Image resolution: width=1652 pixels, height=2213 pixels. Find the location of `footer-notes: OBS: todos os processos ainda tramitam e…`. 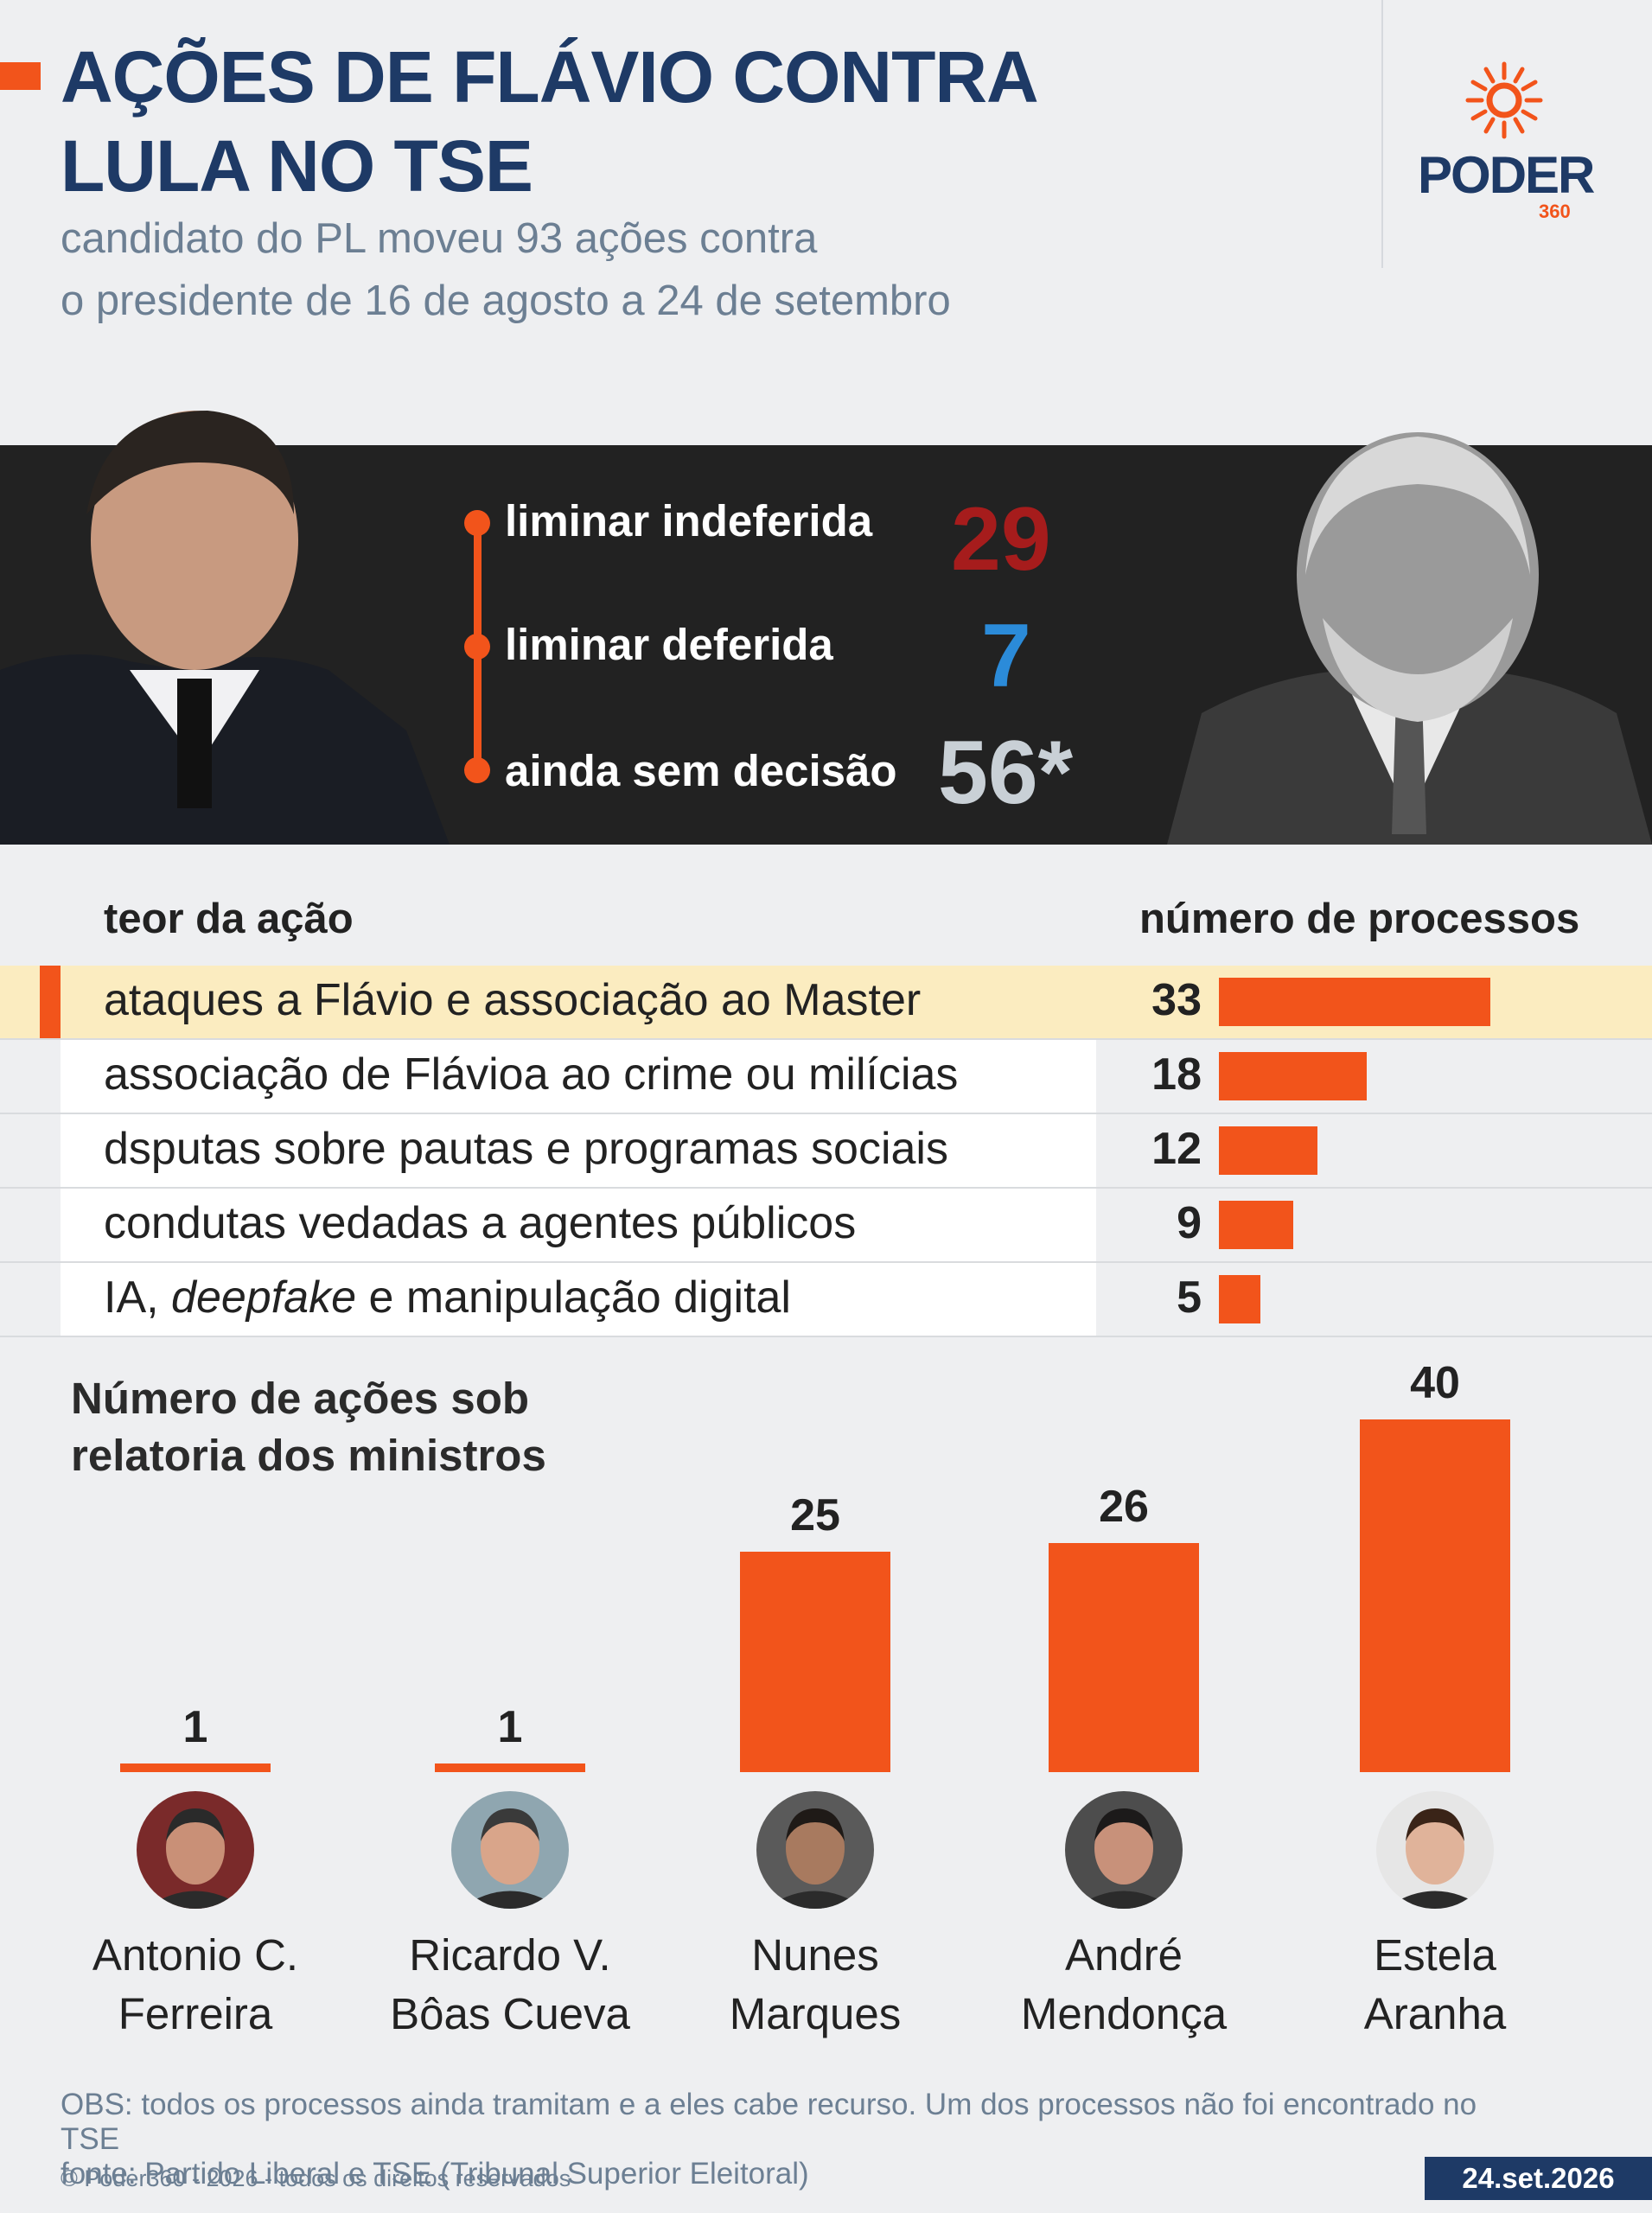

footer-notes: OBS: todos os processos ainda tramitam e… is located at coordinates (796, 2139).